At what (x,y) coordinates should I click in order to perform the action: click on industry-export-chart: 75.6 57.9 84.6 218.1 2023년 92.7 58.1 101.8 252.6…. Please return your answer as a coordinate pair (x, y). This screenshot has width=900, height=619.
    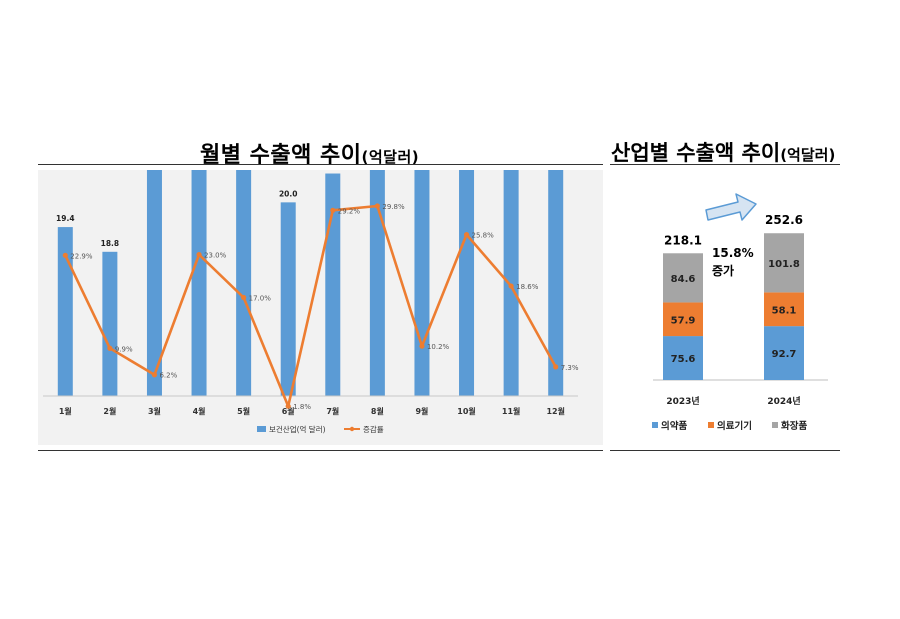
    Looking at the image, I should click on (740, 312).